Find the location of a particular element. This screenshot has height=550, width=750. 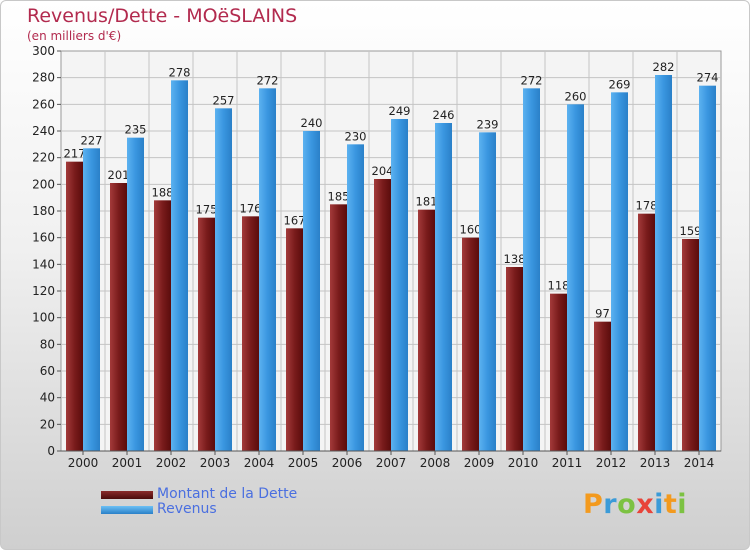

x-tick-label: 2002 is located at coordinates (171, 463).